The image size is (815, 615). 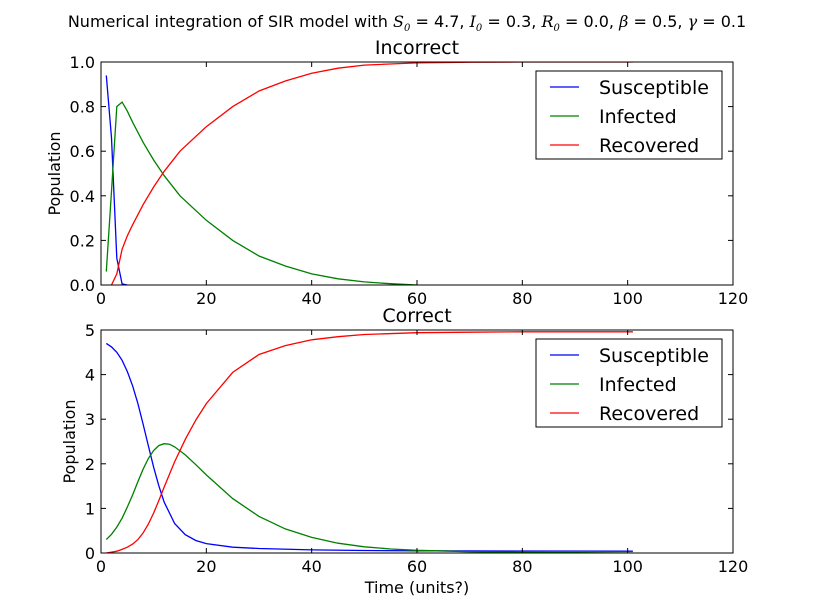 I want to click on y-tick-label: 0.4, so click(x=82, y=196).